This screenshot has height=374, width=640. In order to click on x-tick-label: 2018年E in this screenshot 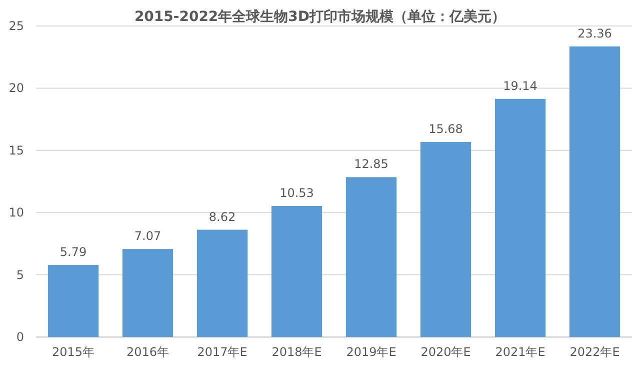, I will do `click(297, 352)`.